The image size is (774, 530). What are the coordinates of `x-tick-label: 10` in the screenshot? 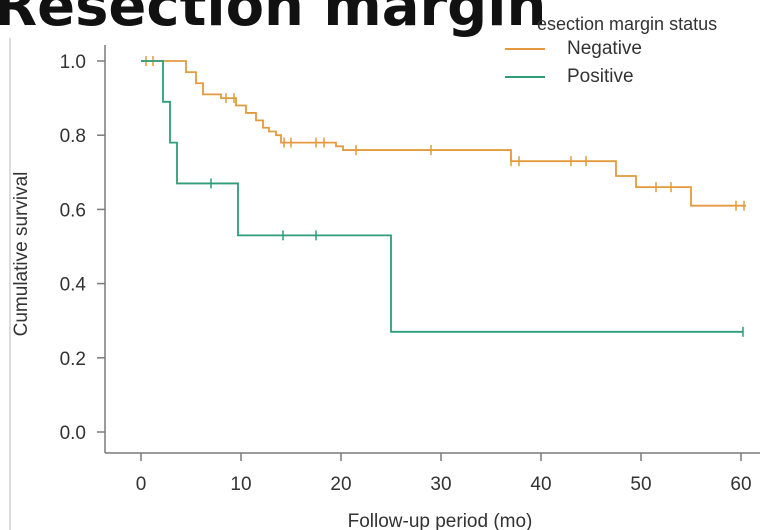 It's located at (240, 484).